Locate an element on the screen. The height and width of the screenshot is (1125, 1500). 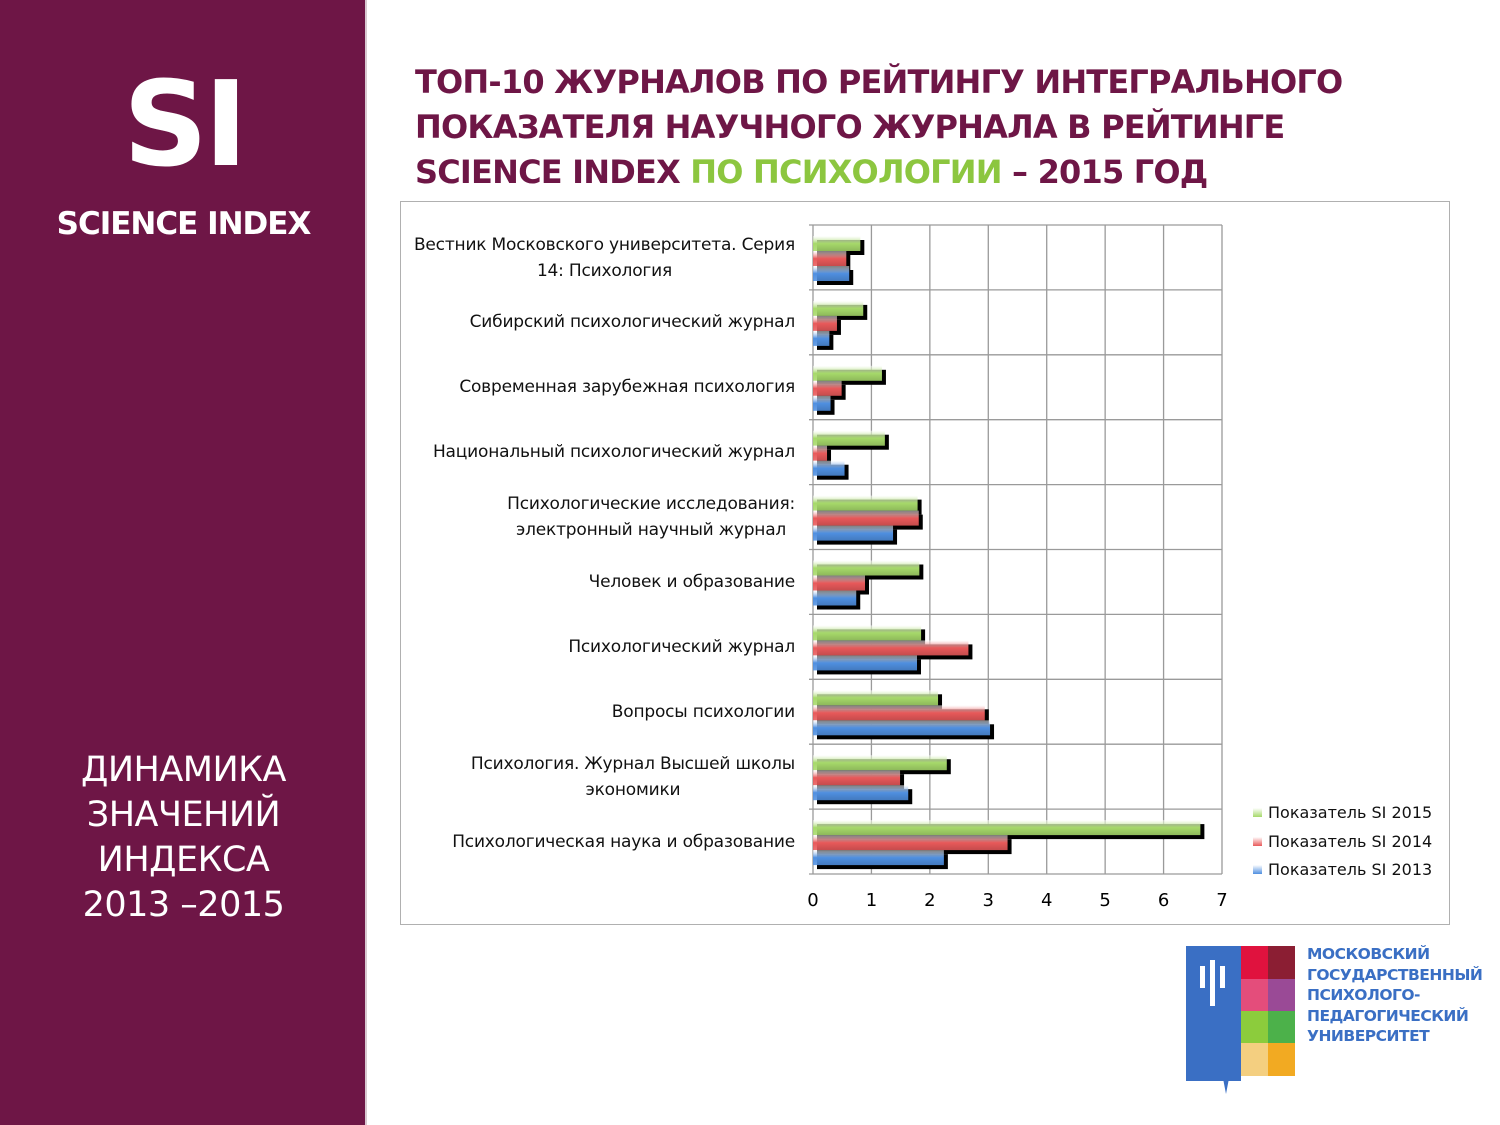
category-label-line: 14: Психология is located at coordinates (604, 270).